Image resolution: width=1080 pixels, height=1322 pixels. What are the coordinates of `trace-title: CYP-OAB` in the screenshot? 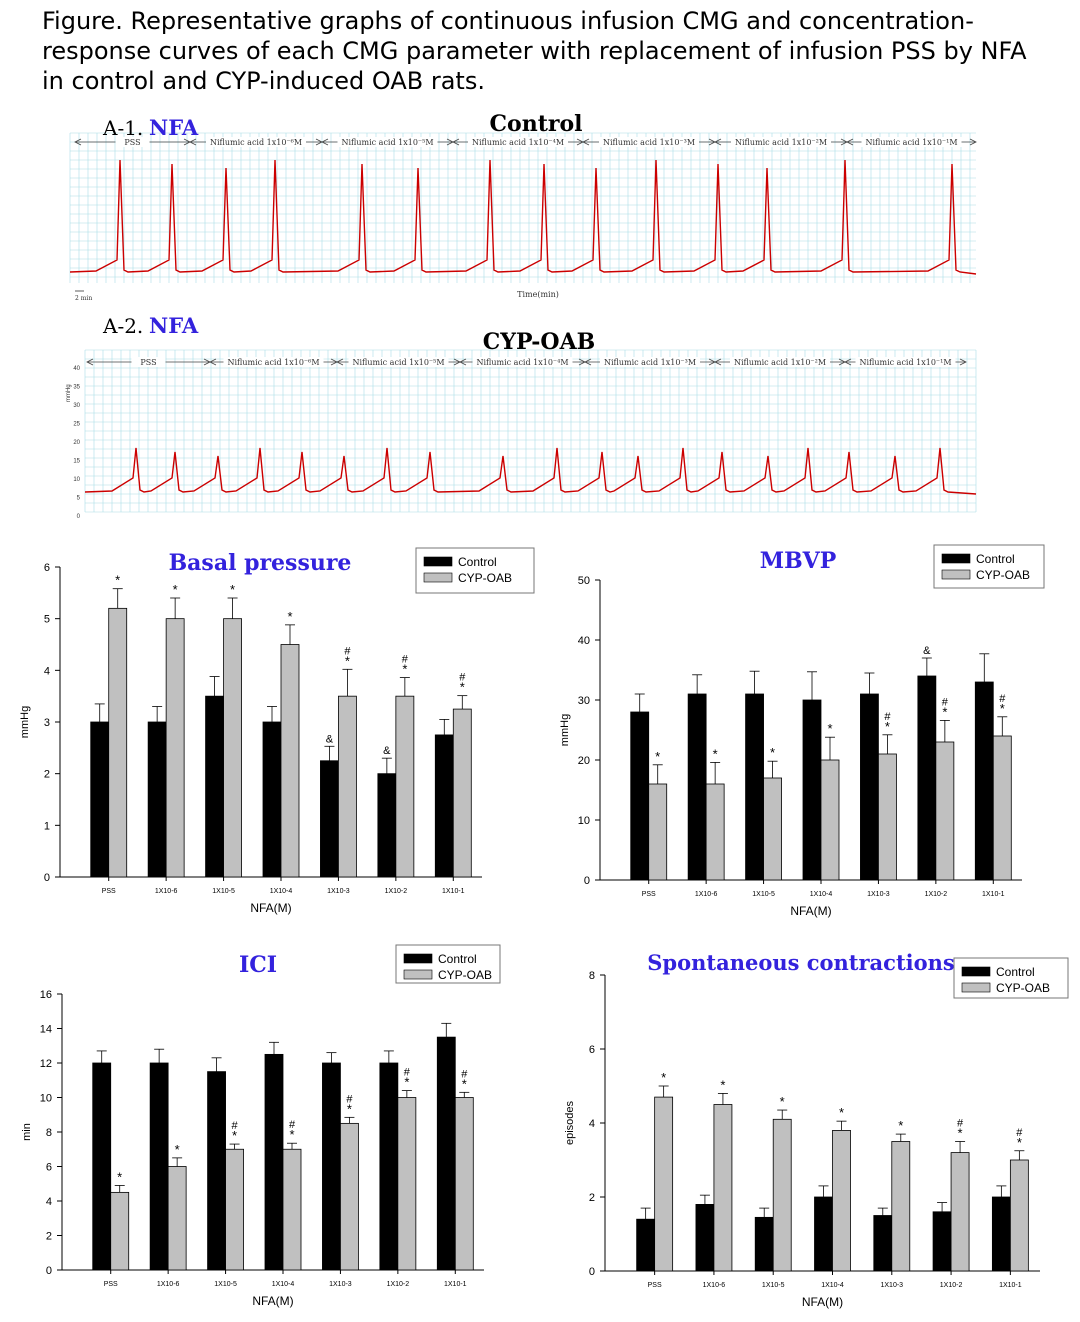 It's located at (539, 342).